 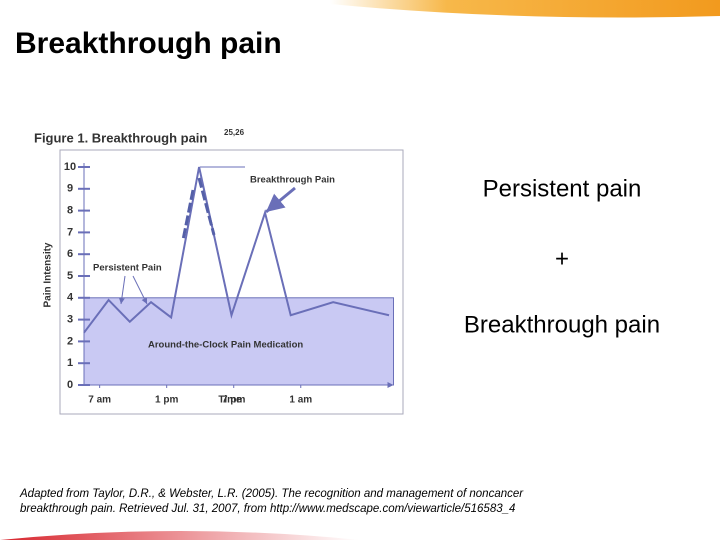 I want to click on y-axis-label: Pain Intensity, so click(x=48, y=274).